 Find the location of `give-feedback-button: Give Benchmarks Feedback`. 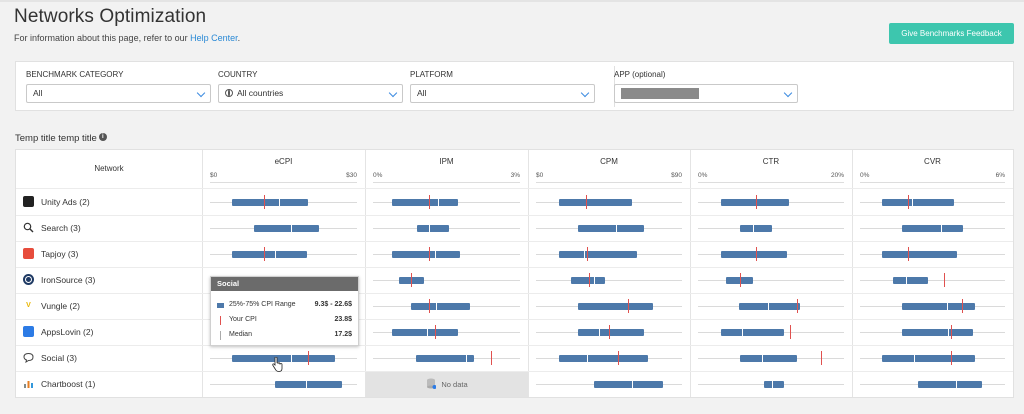

give-feedback-button: Give Benchmarks Feedback is located at coordinates (951, 33).